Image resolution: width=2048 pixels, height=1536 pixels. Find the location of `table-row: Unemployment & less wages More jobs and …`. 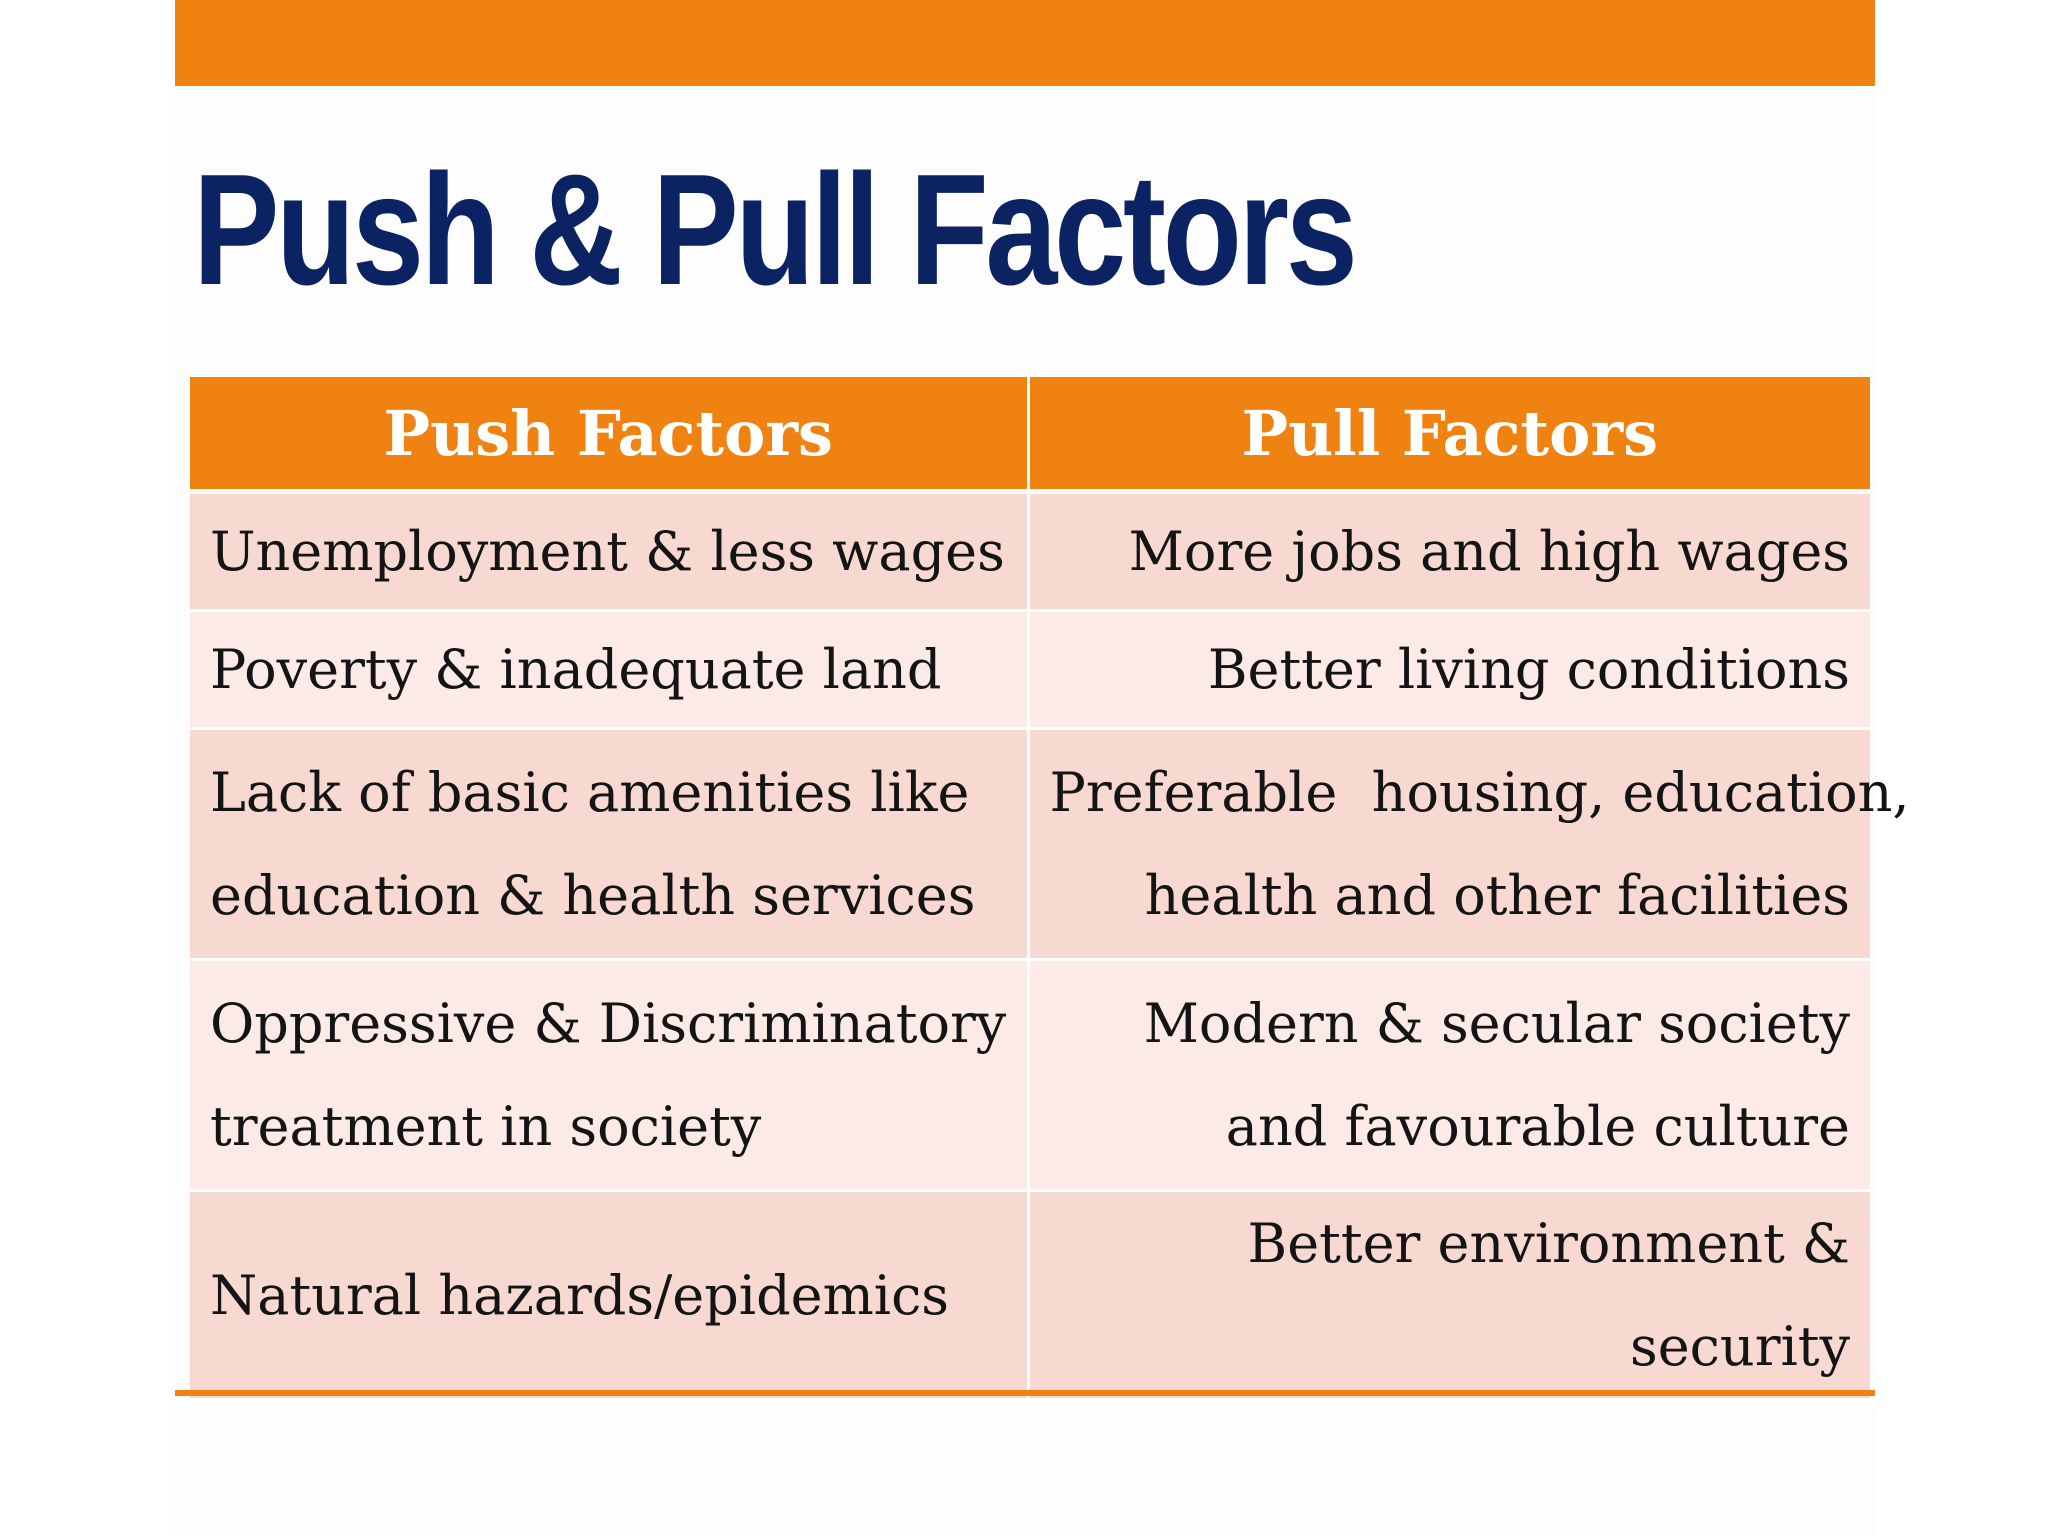

table-row: Unemployment & less wages More jobs and … is located at coordinates (1030, 551).